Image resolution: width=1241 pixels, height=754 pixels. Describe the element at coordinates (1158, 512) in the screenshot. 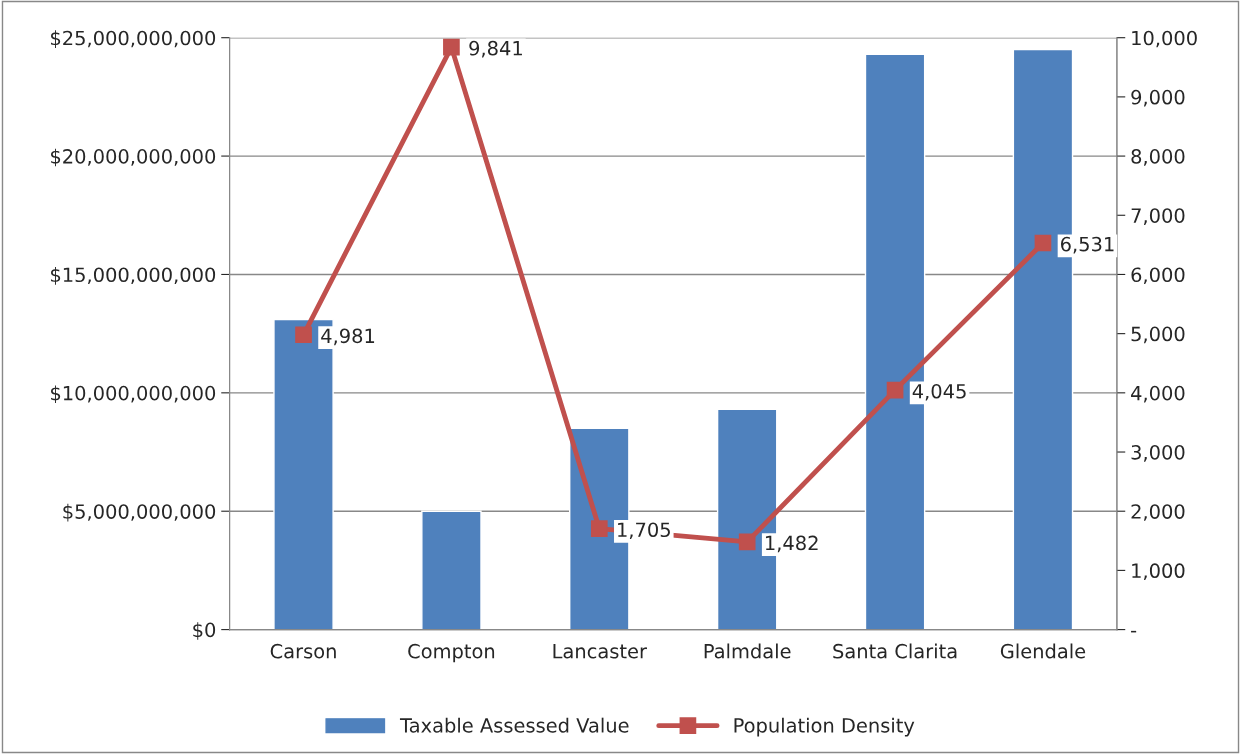

I see `y2-tick-label: 2,000` at that location.